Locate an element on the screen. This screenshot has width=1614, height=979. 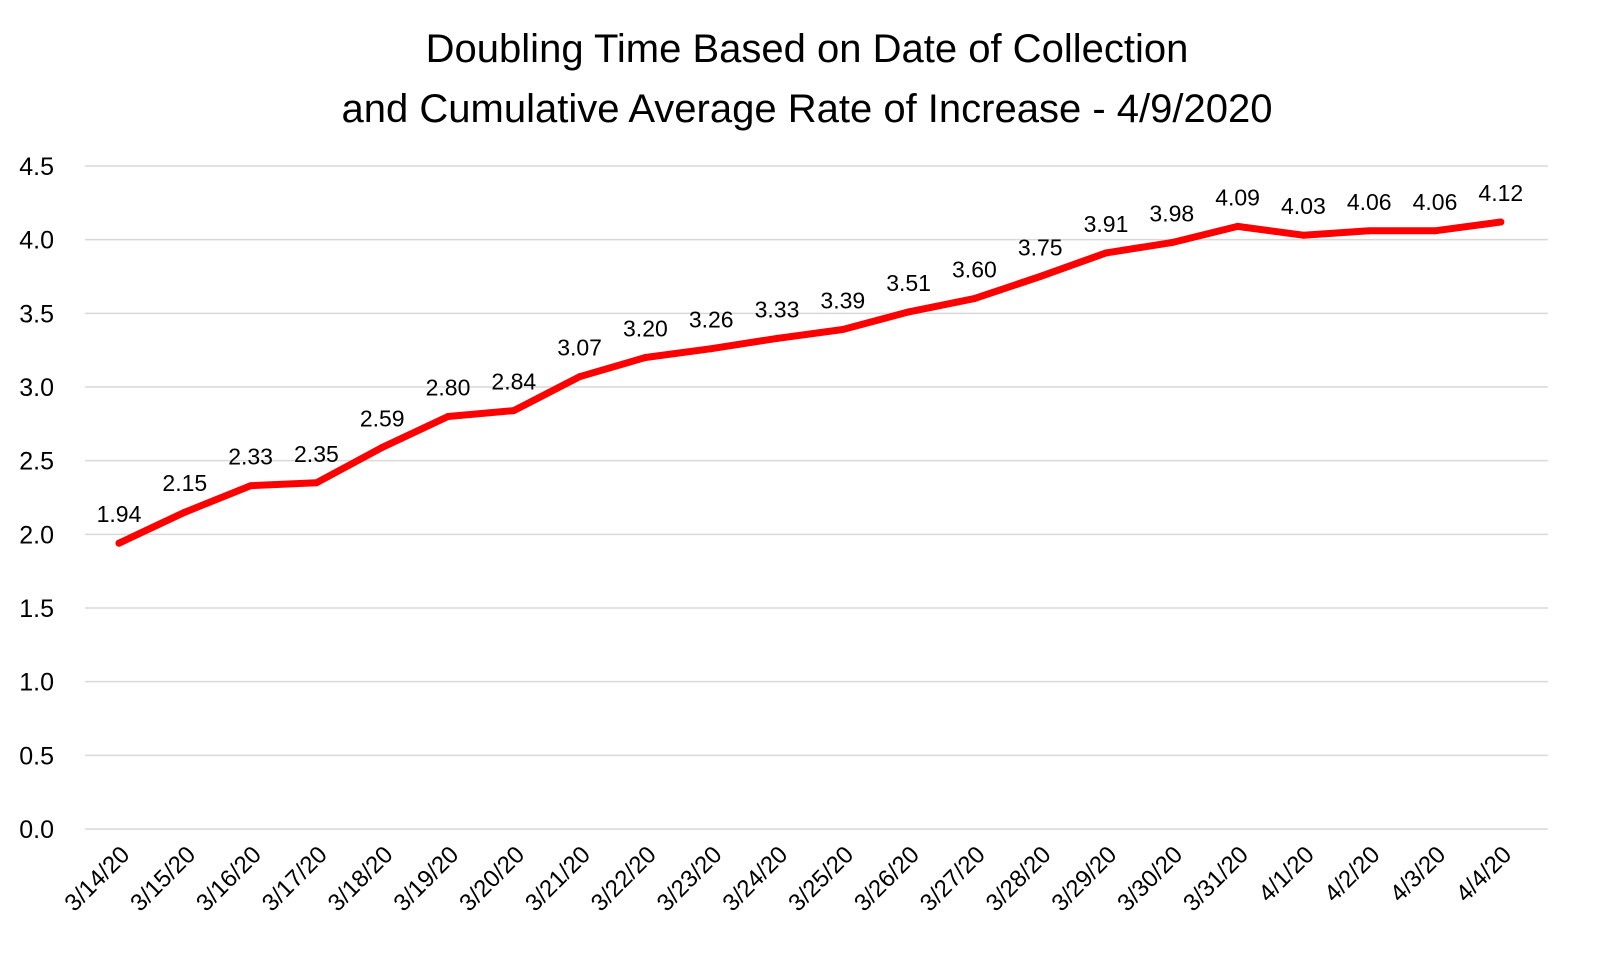
y-tick-label: 0.0 is located at coordinates (36, 830).